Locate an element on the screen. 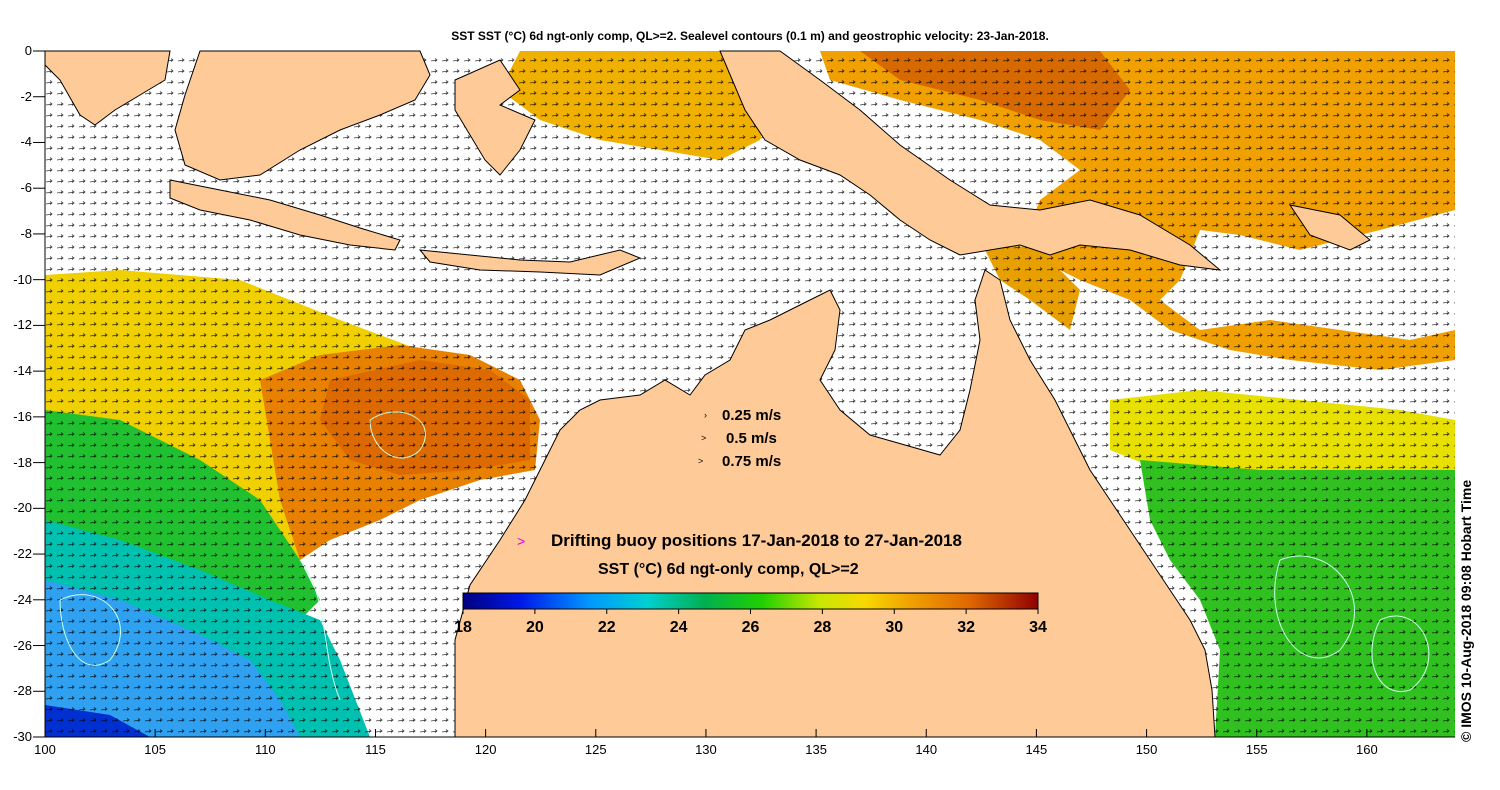  x-tick-label: 150 is located at coordinates (1146, 749).